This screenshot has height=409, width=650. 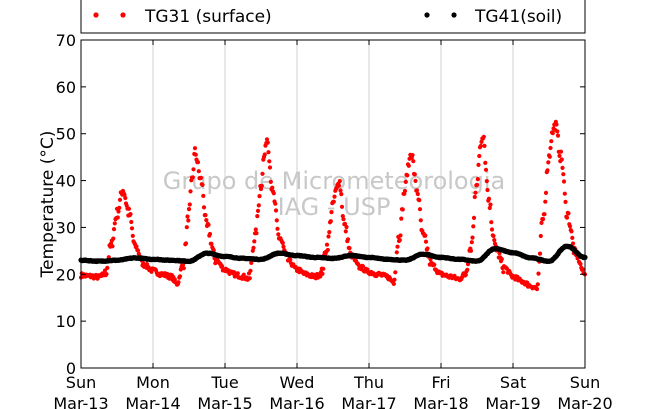 I want to click on x-tick-label-day: Mon, so click(x=153, y=382).